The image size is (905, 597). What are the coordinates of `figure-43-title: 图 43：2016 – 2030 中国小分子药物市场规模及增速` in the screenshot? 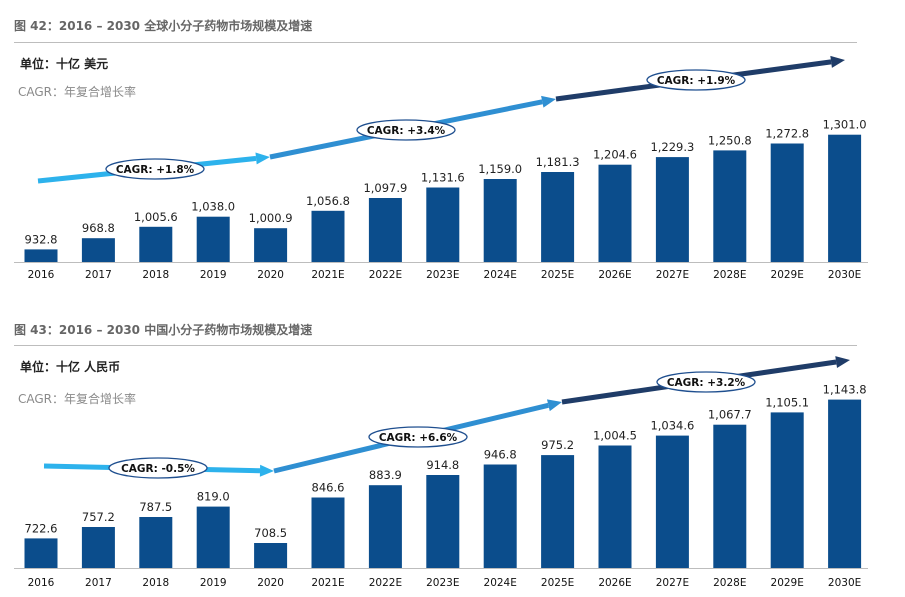 It's located at (163, 330).